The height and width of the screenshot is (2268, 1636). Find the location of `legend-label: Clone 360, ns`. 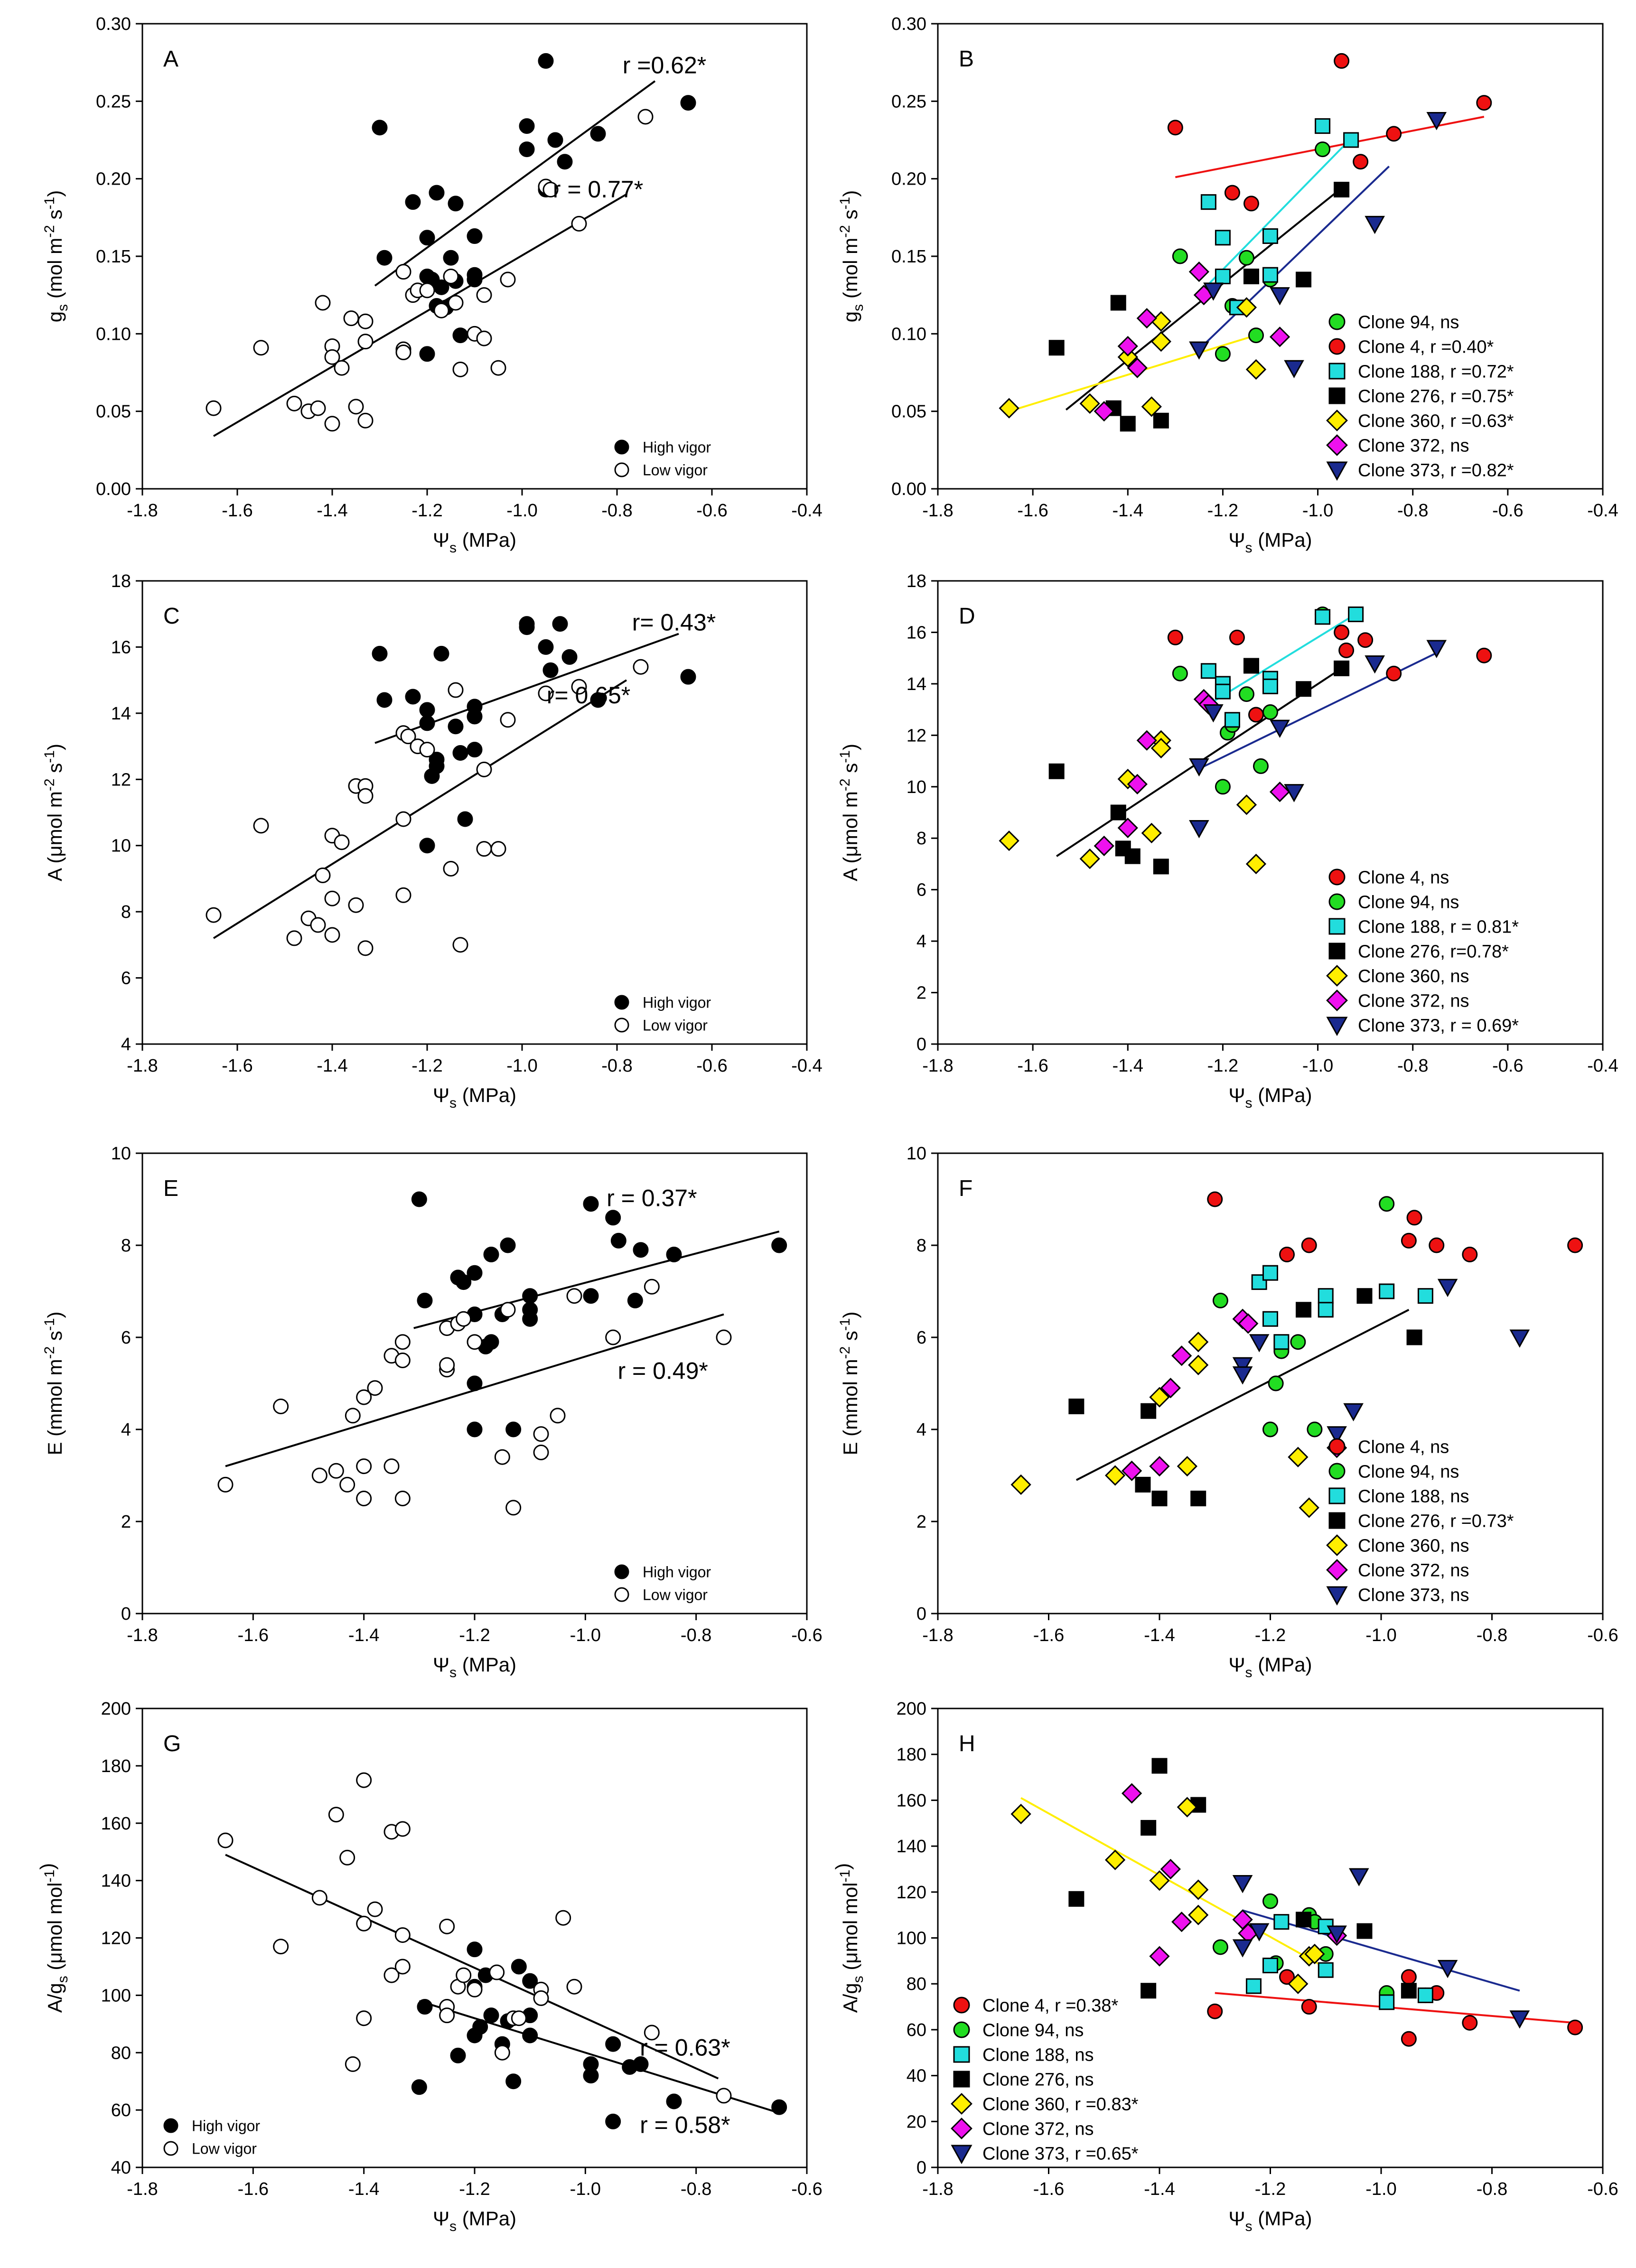

legend-label: Clone 360, ns is located at coordinates (1413, 1546).